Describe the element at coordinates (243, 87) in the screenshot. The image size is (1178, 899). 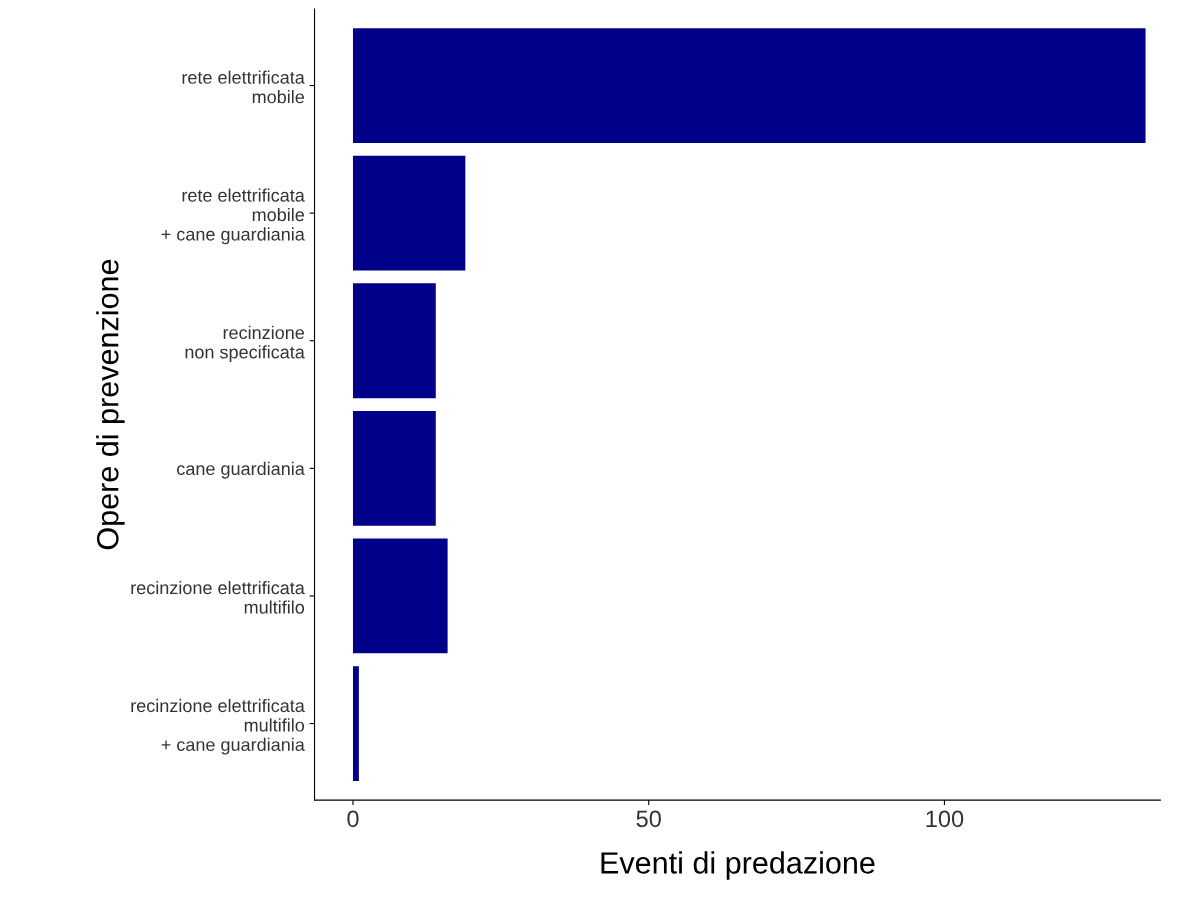
I see `y-tick-label: rete elettrificata mobile` at that location.